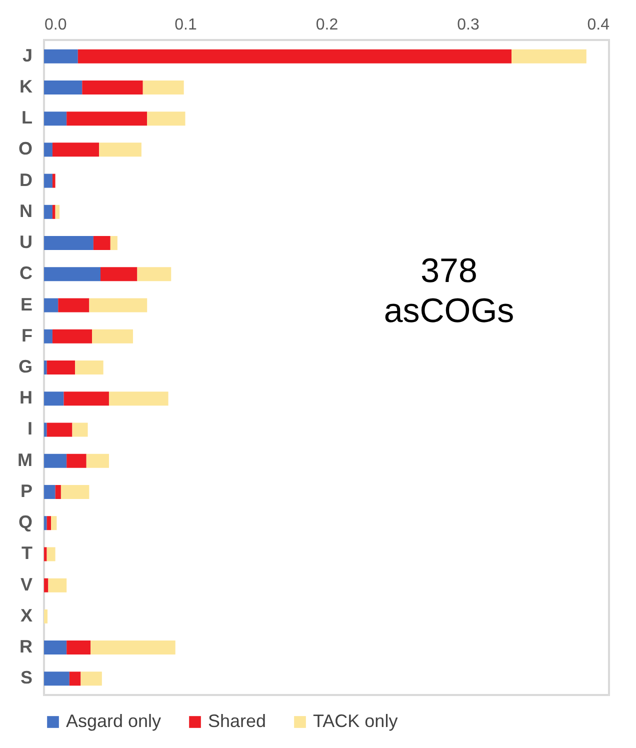 The width and height of the screenshot is (636, 748). What do you see at coordinates (185, 25) in the screenshot?
I see `x-tick-label: 0.1` at bounding box center [185, 25].